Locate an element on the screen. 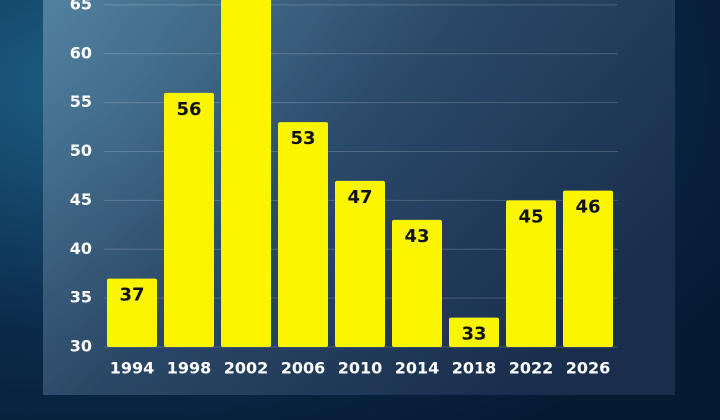 The width and height of the screenshot is (720, 420). x-tick-label: 1998 is located at coordinates (189, 368).